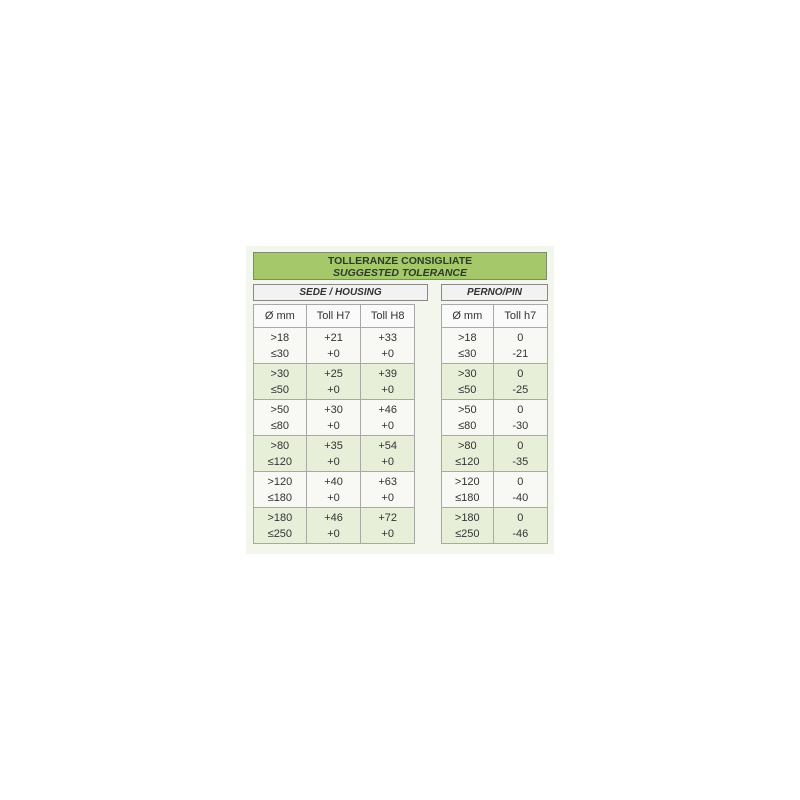 The image size is (800, 800). What do you see at coordinates (333, 445) in the screenshot?
I see `cell-value: +35` at bounding box center [333, 445].